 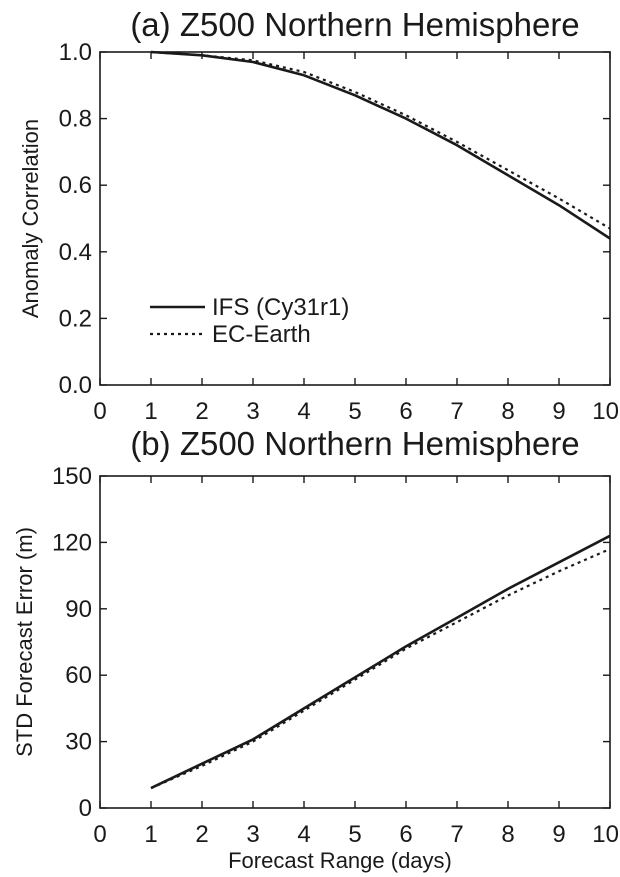 I want to click on y-tick-label: 0.4, so click(x=75, y=252).